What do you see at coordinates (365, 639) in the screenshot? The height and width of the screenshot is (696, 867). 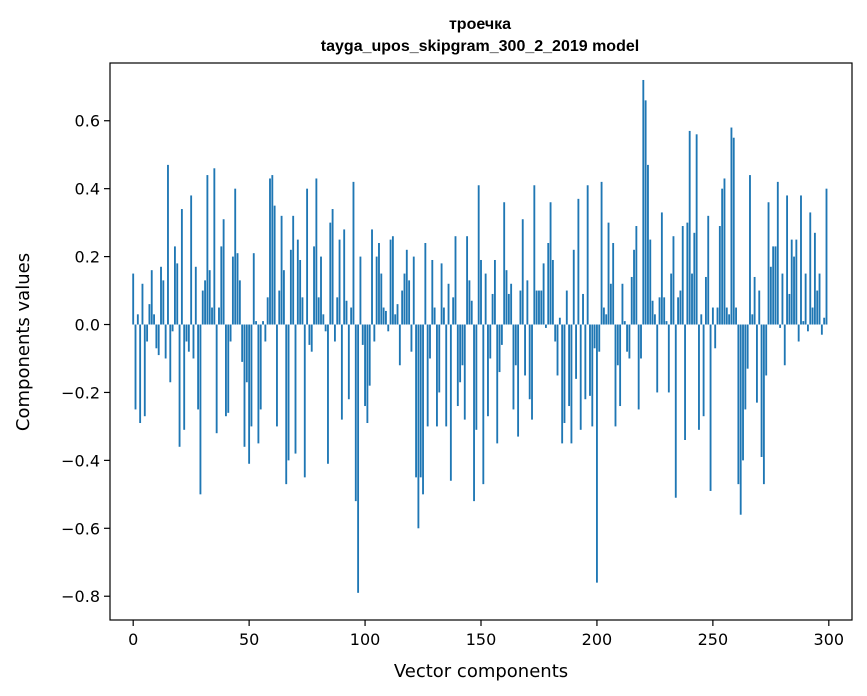 I see `x-tick-label: 100` at bounding box center [365, 639].